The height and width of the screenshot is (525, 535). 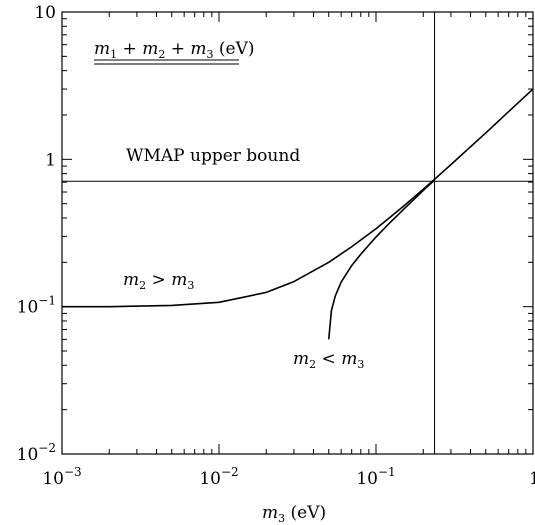 What do you see at coordinates (50, 160) in the screenshot?
I see `y-tick-label: 1` at bounding box center [50, 160].